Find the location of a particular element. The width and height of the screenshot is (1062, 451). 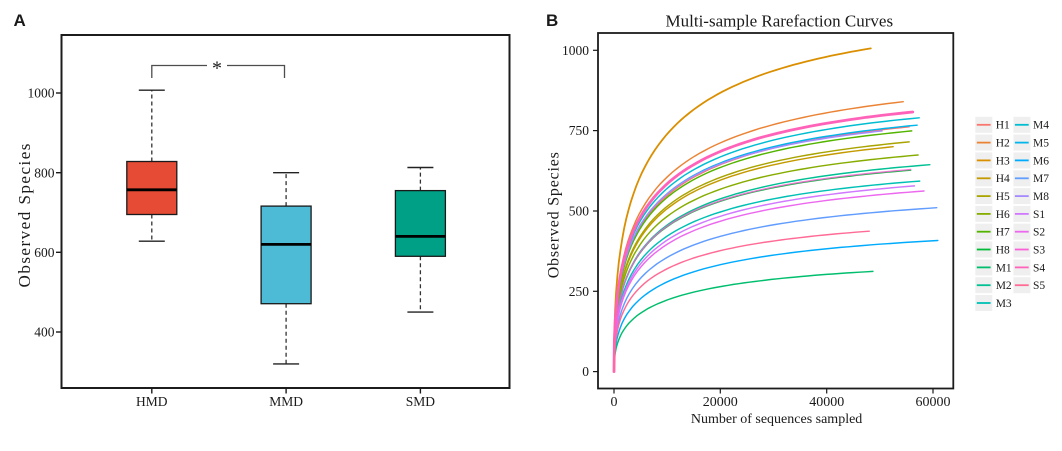

svg-text: H1 is located at coordinates (1003, 126).